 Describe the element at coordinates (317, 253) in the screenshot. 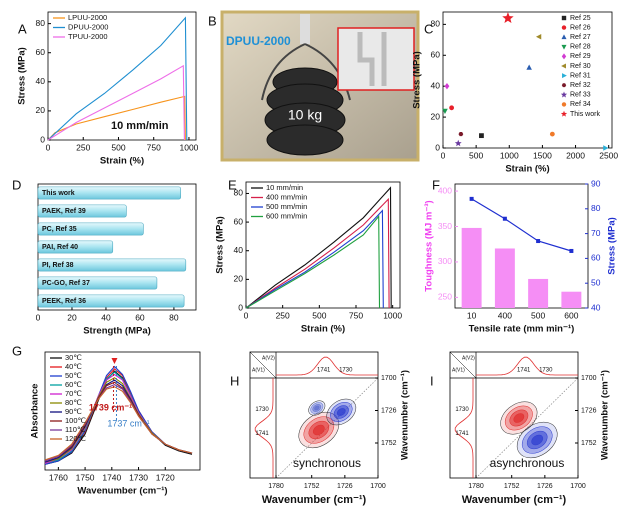

I see `series-line` at that location.